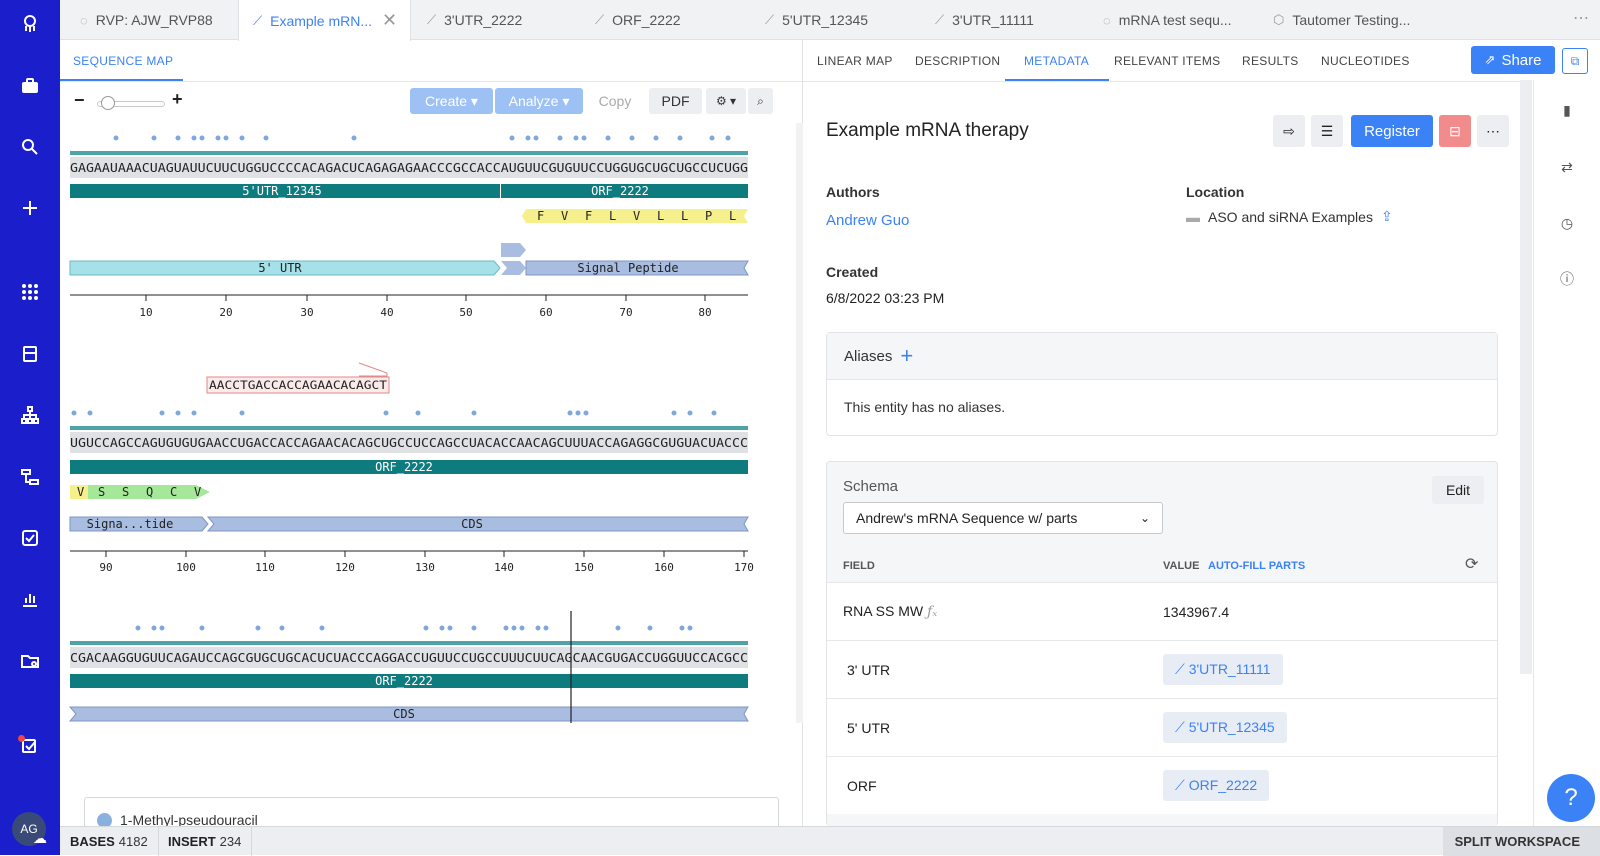  Describe the element at coordinates (1567, 109) in the screenshot. I see `bookmark-icon: ▮` at that location.